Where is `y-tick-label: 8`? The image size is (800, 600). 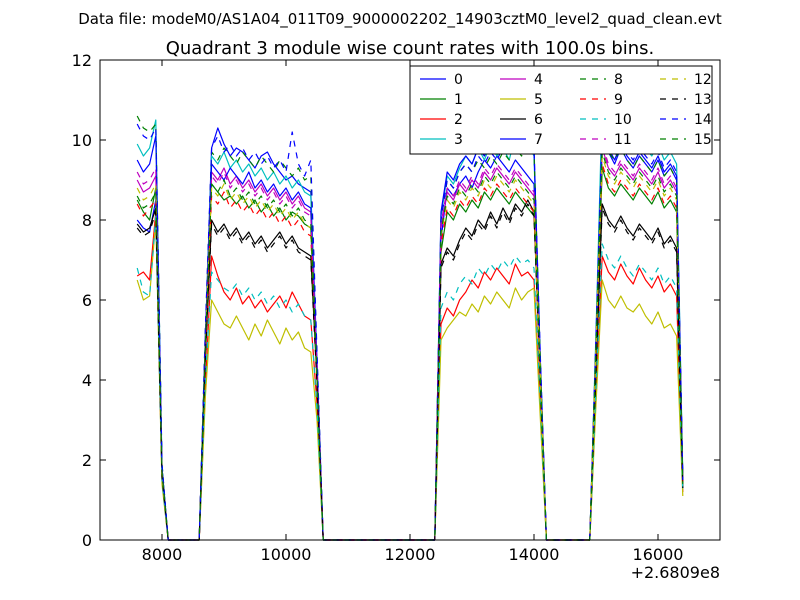 y-tick-label: 8 is located at coordinates (87, 220).